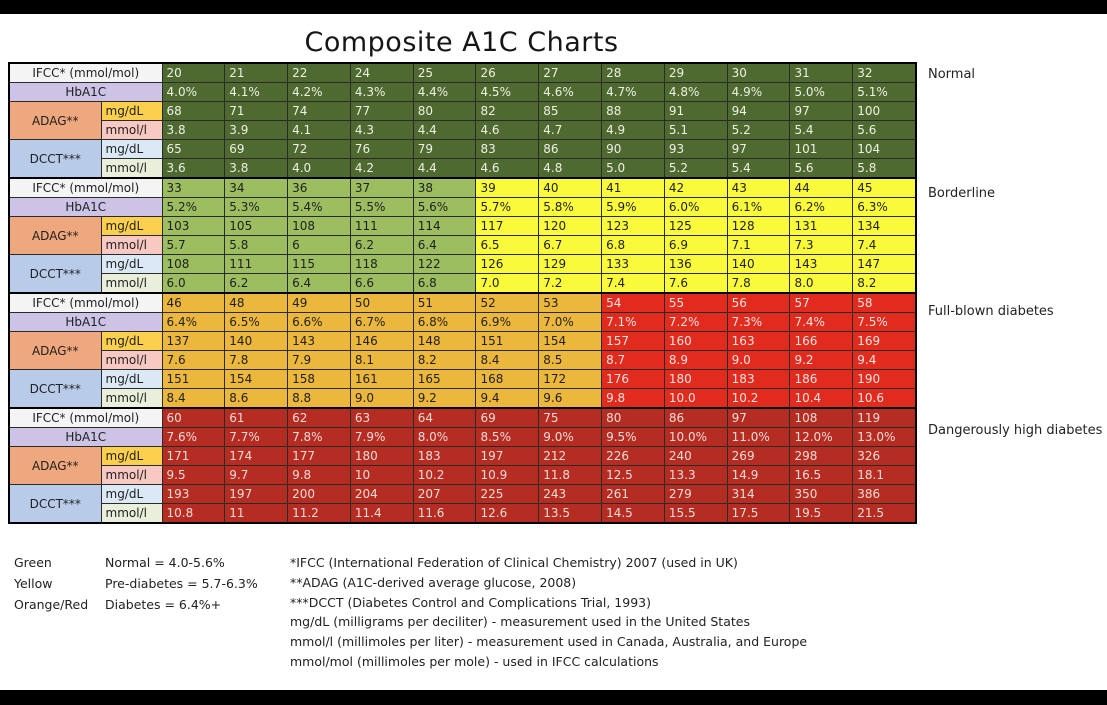 This screenshot has width=1107, height=705. What do you see at coordinates (633, 264) in the screenshot?
I see `cell-borderline-dcct_mgdl-col7: 133` at bounding box center [633, 264].